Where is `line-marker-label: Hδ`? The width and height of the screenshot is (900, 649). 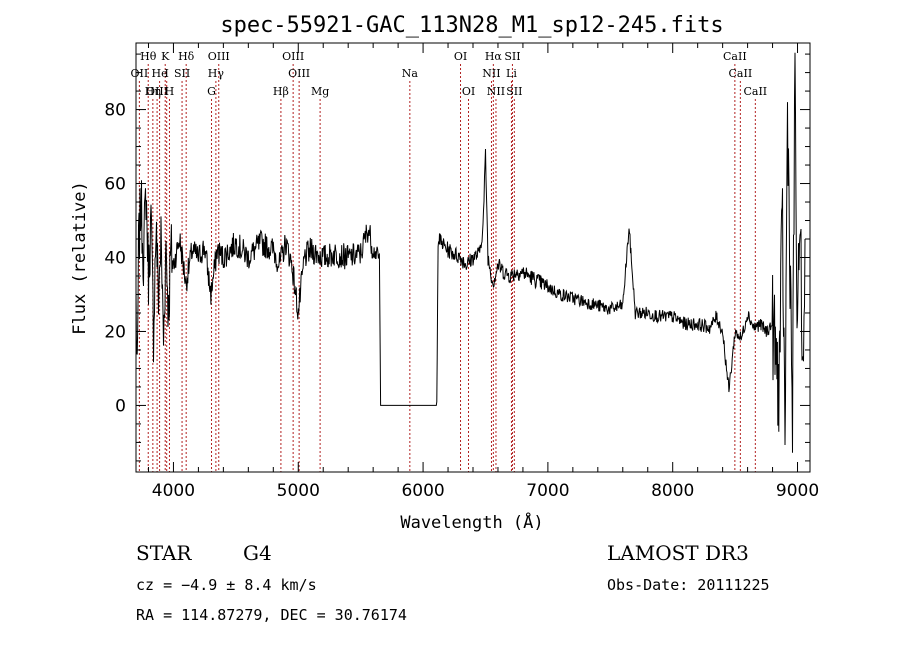
line-marker-label: Hδ is located at coordinates (186, 56).